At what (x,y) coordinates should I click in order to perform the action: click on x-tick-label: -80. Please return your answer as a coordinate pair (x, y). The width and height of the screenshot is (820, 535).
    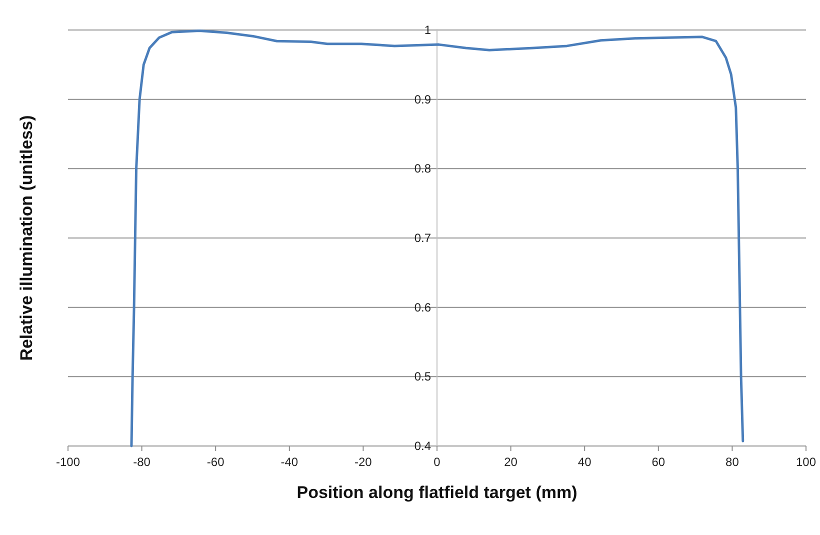
    Looking at the image, I should click on (142, 462).